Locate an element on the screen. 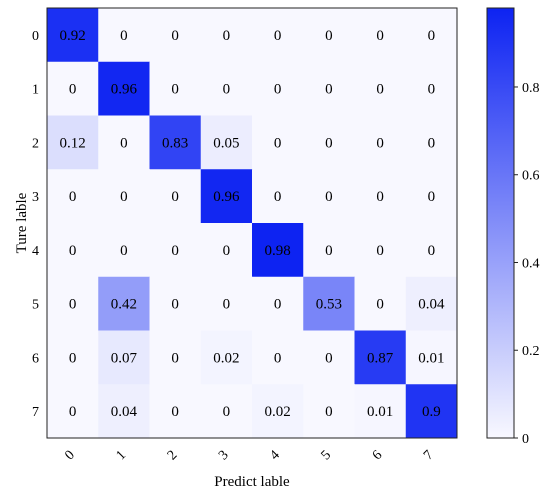  cell-value-label-7-6: 0.01 is located at coordinates (380, 412).